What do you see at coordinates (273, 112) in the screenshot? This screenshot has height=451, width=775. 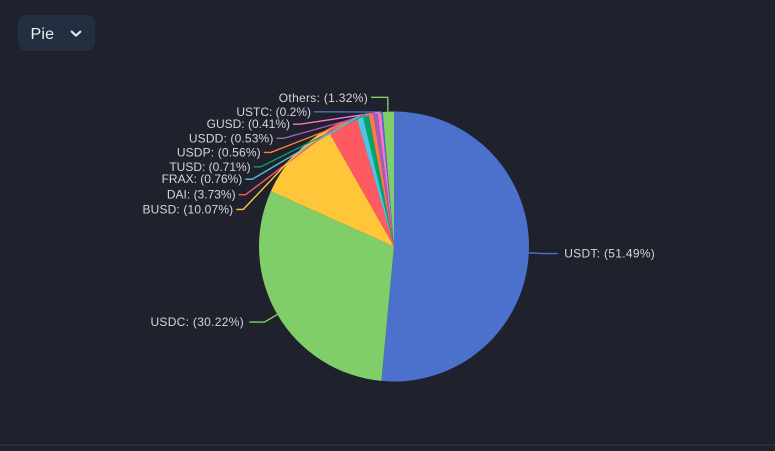 I see `svg-text: USTC: (0.2%)` at bounding box center [273, 112].